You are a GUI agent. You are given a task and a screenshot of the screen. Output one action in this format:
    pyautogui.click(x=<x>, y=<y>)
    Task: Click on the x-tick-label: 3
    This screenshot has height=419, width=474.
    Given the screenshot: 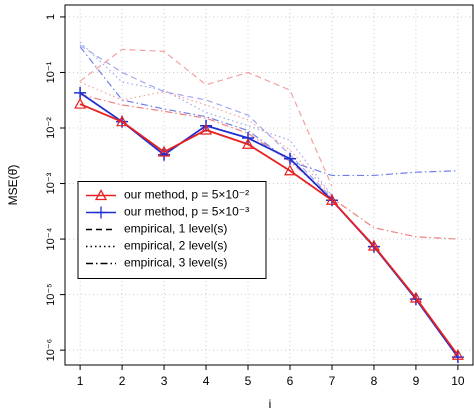 What is the action you would take?
    pyautogui.click(x=164, y=381)
    